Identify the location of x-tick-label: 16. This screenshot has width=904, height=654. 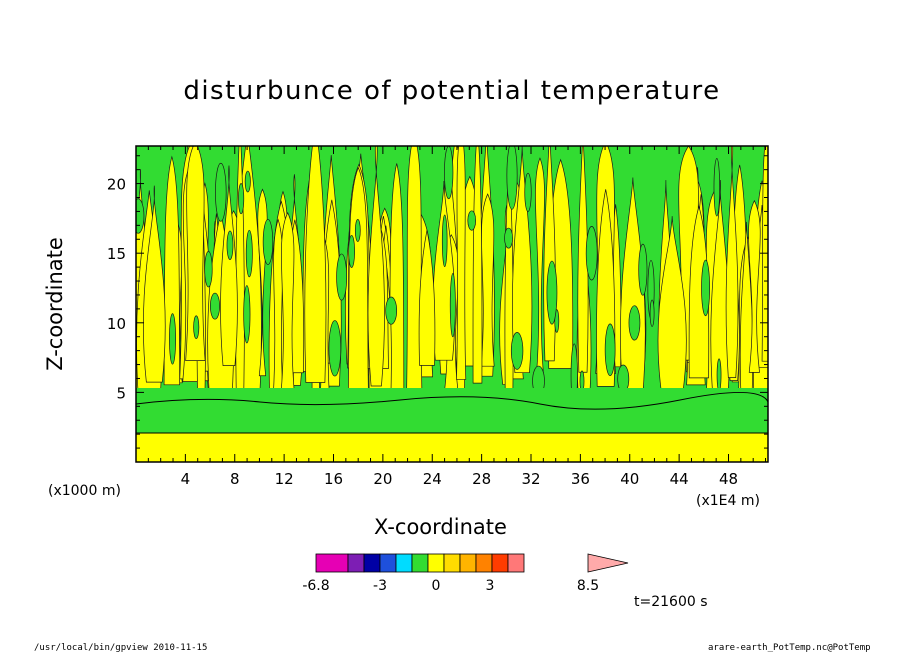
(333, 479).